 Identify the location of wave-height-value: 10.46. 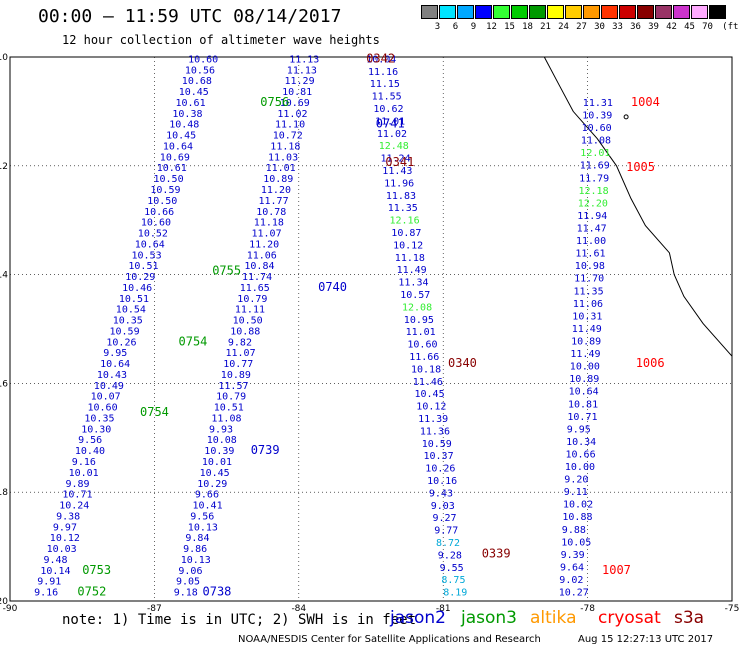
(137, 288).